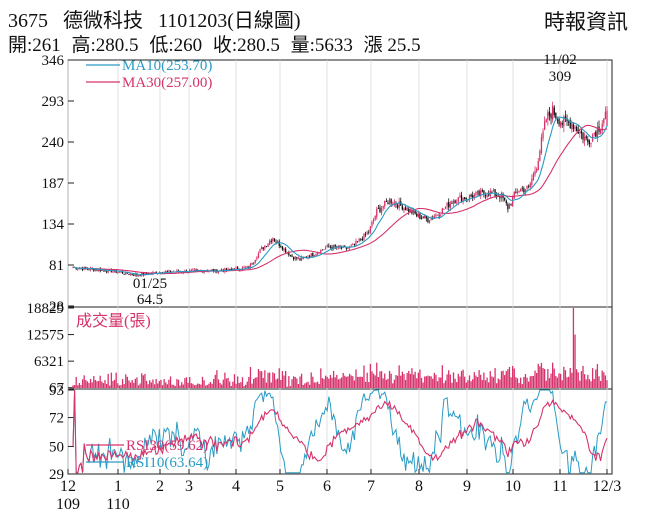  I want to click on price-tick-label: 28, so click(56, 307).